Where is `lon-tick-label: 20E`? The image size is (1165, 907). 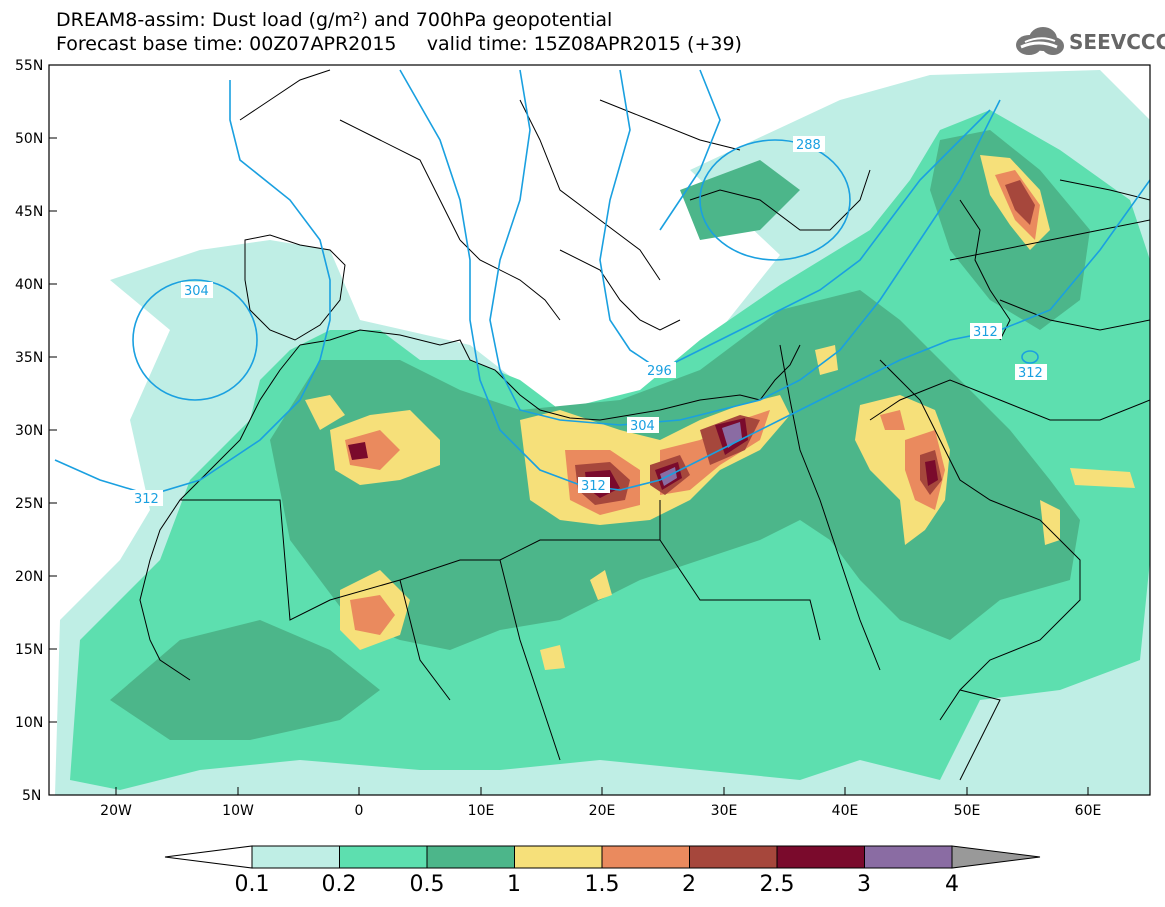
lon-tick-label: 20E is located at coordinates (602, 811).